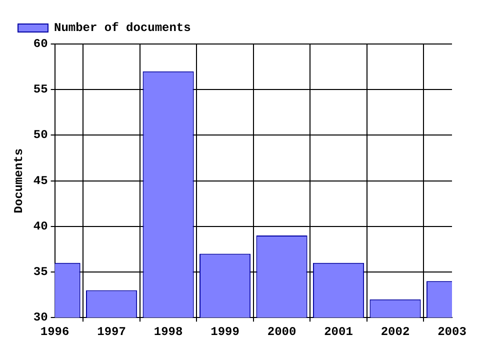  I want to click on x-tick-label: 1996, so click(55, 331).